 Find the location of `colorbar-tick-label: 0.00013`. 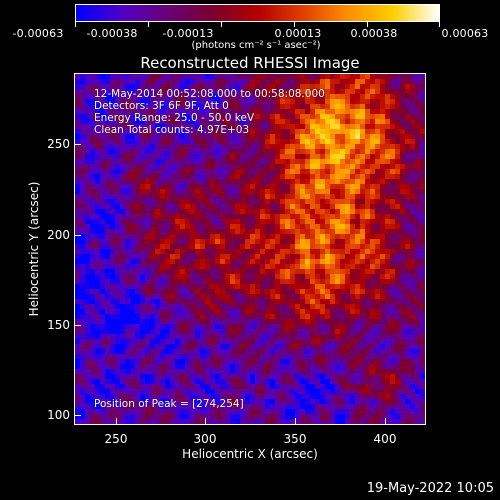

colorbar-tick-label: 0.00013 is located at coordinates (298, 33).